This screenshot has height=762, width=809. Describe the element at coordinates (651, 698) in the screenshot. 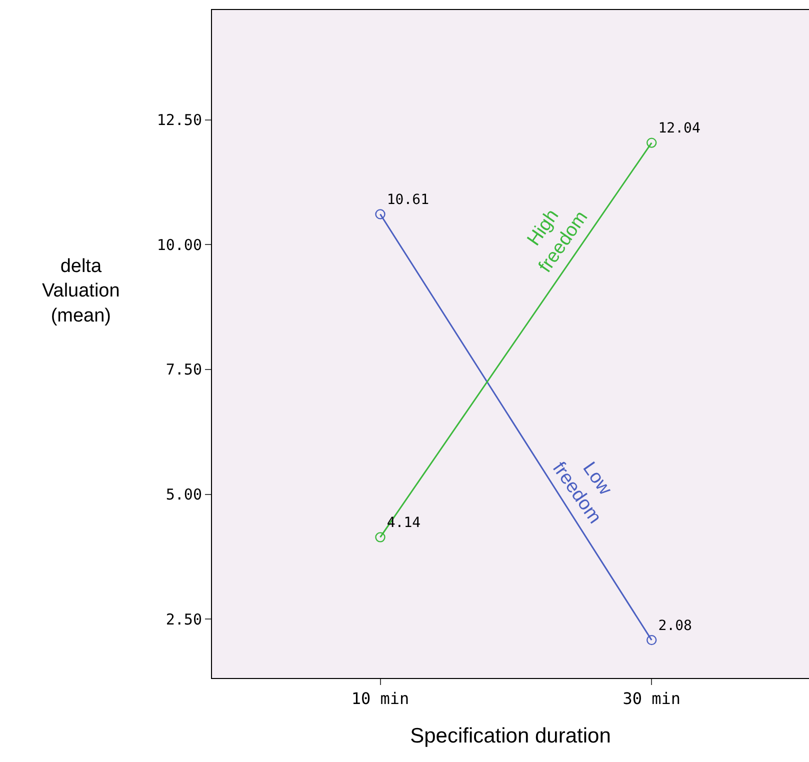

I see `x-tick-label: 30 min` at that location.